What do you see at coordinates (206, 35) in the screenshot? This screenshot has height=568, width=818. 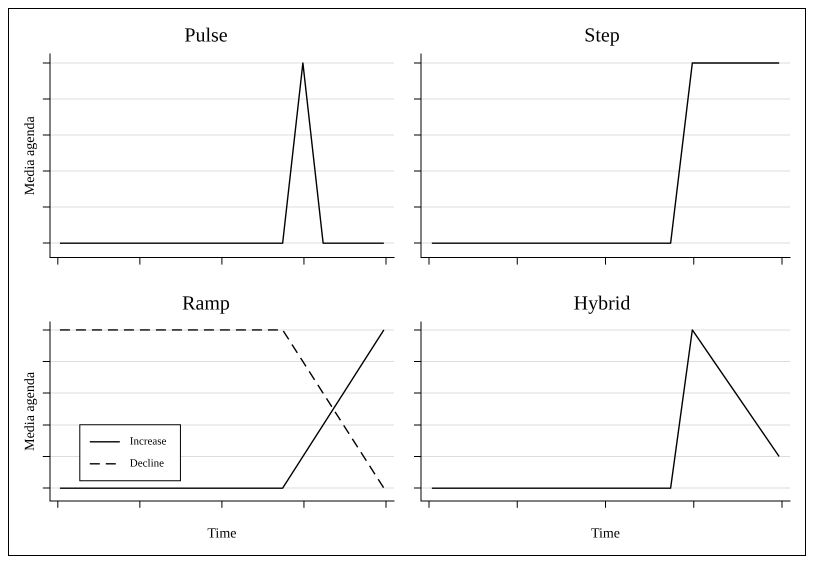 I see `chart-title: Pulse` at bounding box center [206, 35].